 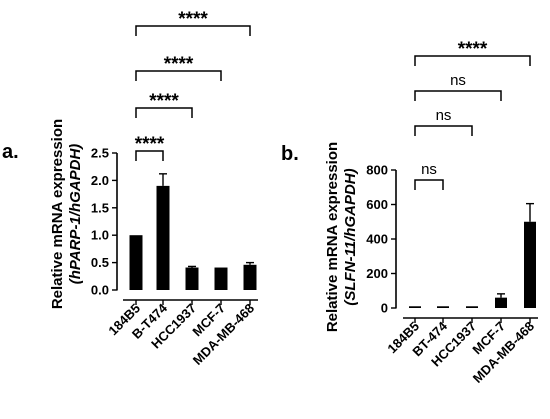 I want to click on y-axis-title: Relative mRNA expression(SLFN-11/hGAPDH), so click(x=341, y=237).